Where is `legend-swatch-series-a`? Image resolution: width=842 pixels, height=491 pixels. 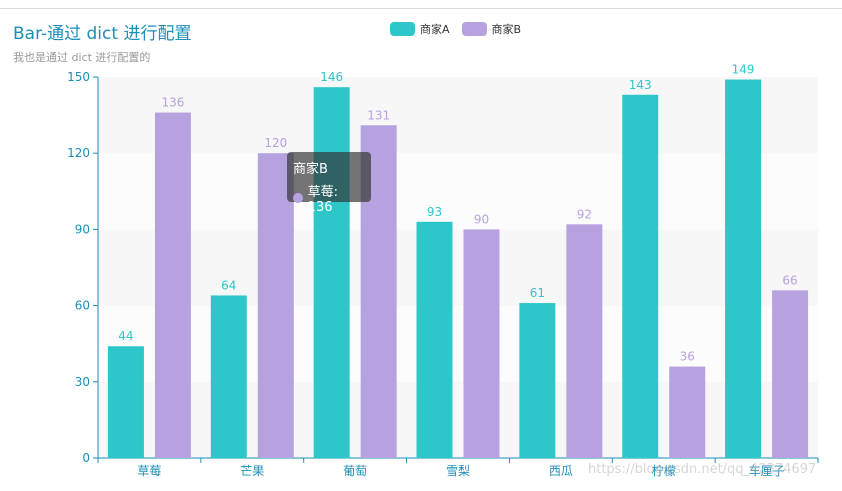 legend-swatch-series-a is located at coordinates (402, 29).